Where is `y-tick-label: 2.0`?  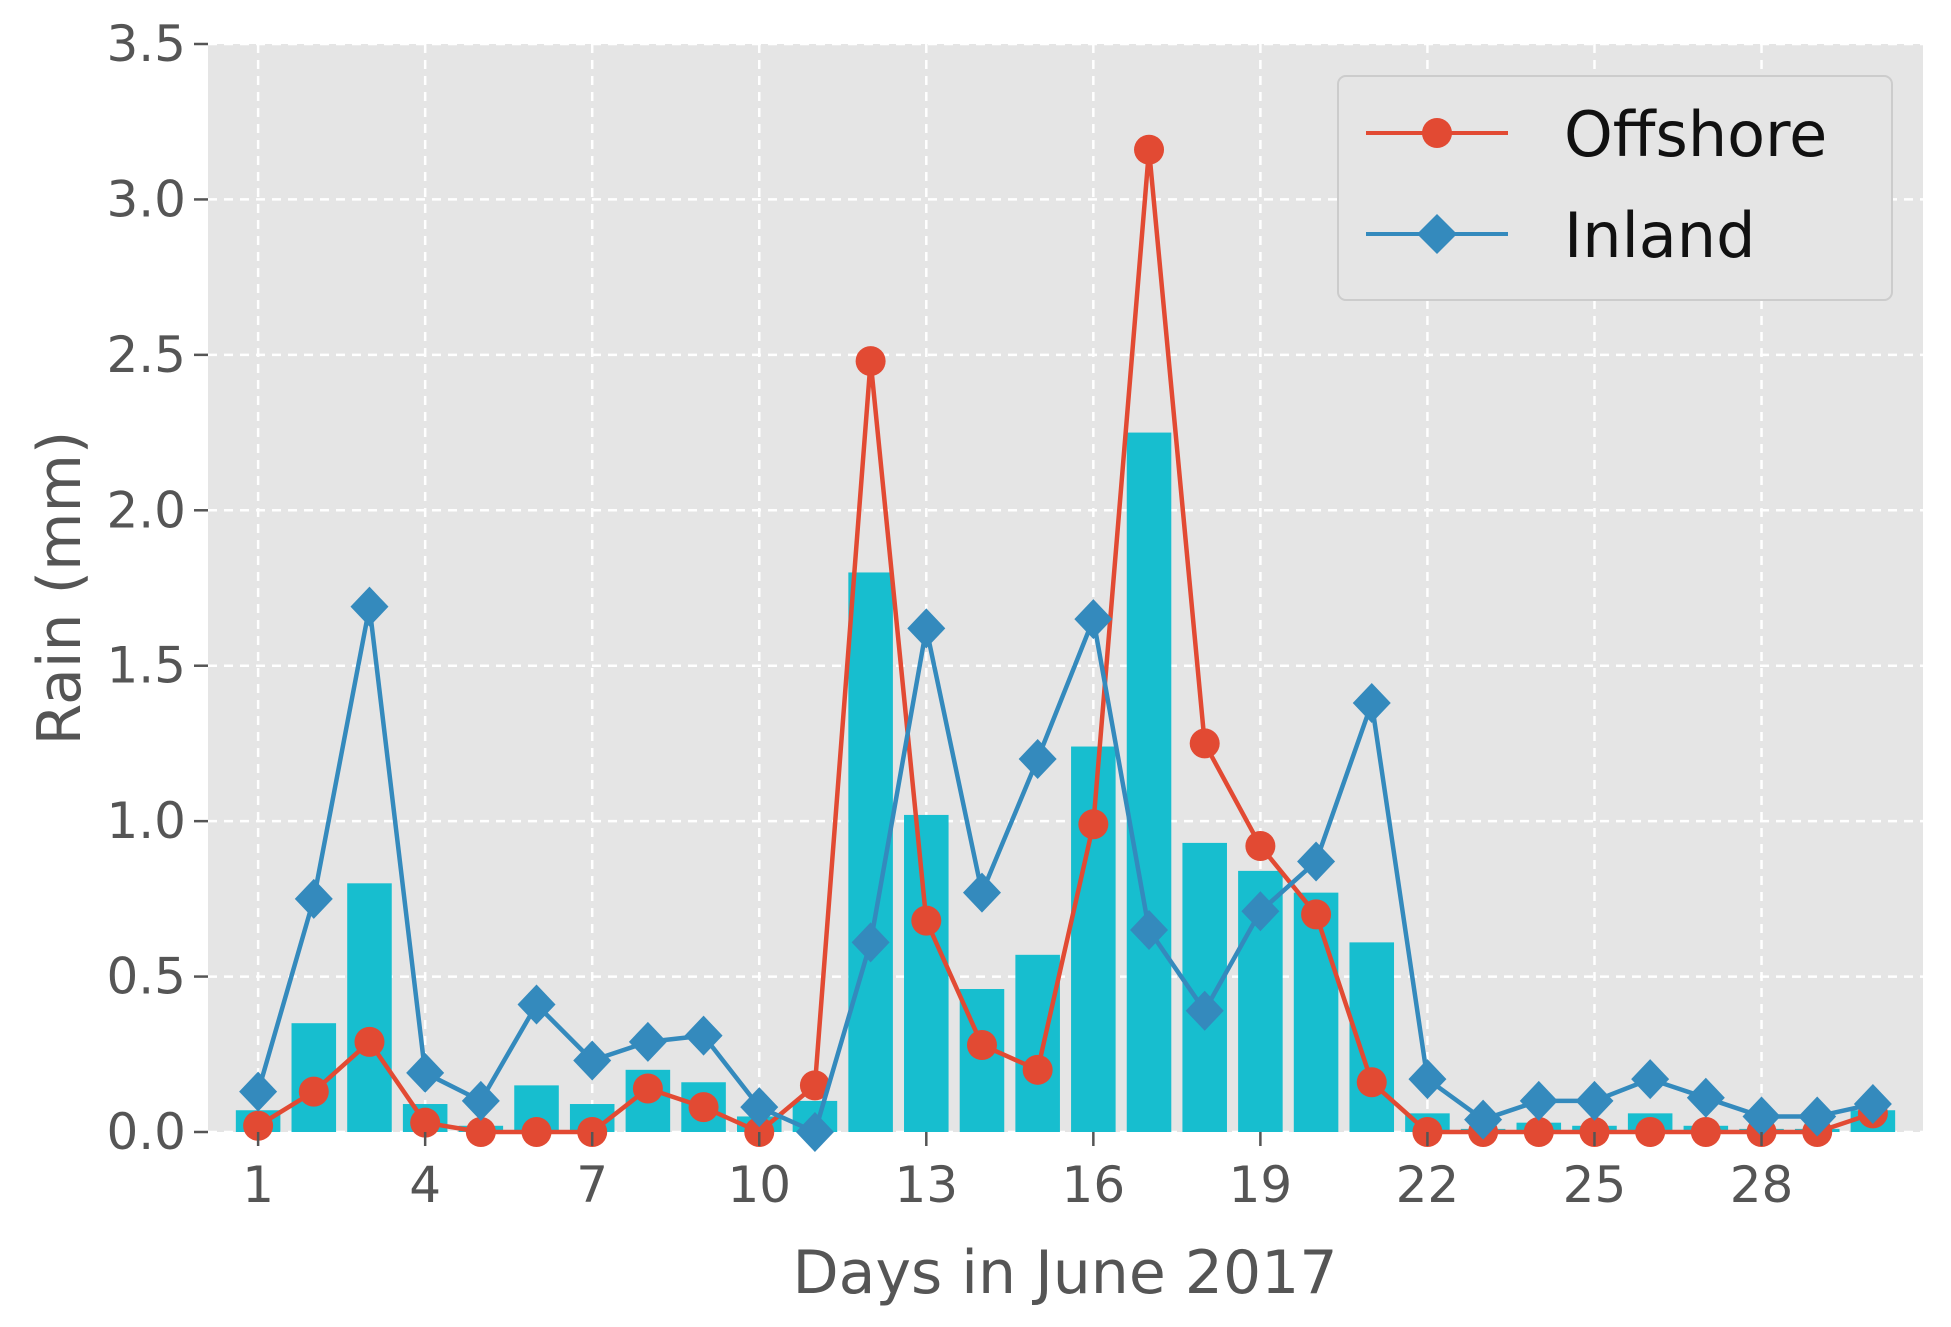 y-tick-label: 2.0 is located at coordinates (146, 510).